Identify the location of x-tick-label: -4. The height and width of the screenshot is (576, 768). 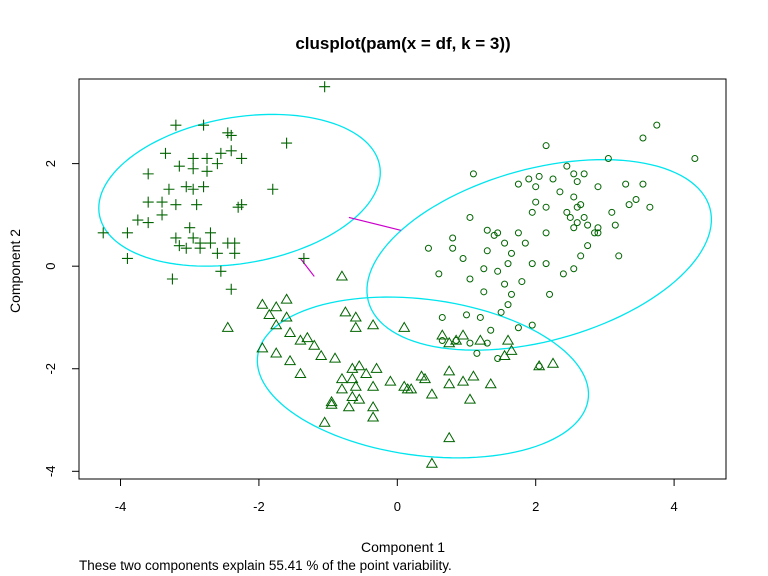
(121, 506).